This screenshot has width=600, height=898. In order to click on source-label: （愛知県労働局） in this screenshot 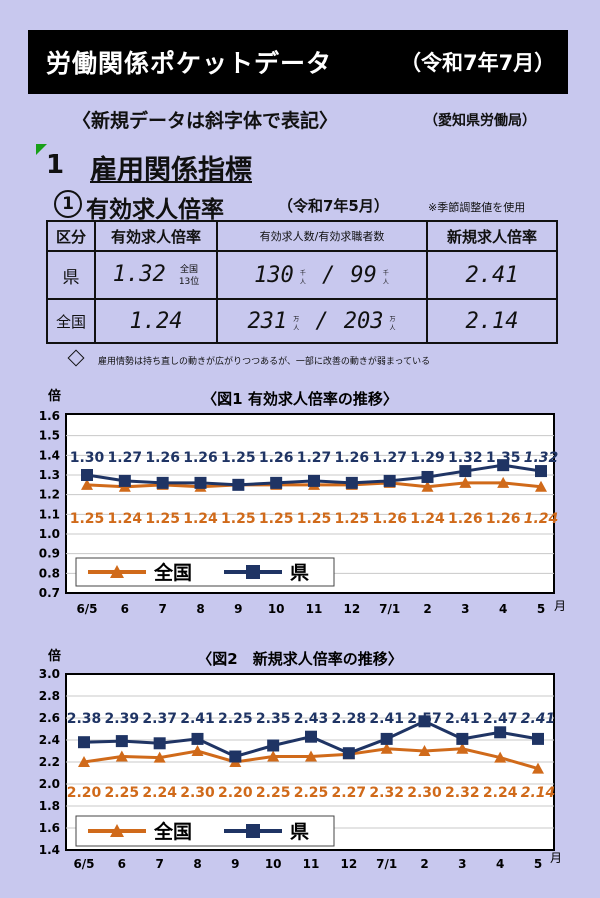, I will do `click(480, 121)`.